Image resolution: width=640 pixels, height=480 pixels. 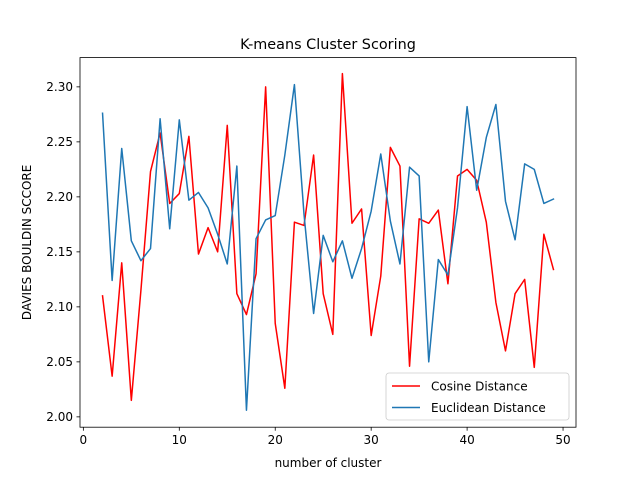 What do you see at coordinates (27, 242) in the screenshot?
I see `y-axis-title: DAVIES BOULDIN SCCORE` at bounding box center [27, 242].